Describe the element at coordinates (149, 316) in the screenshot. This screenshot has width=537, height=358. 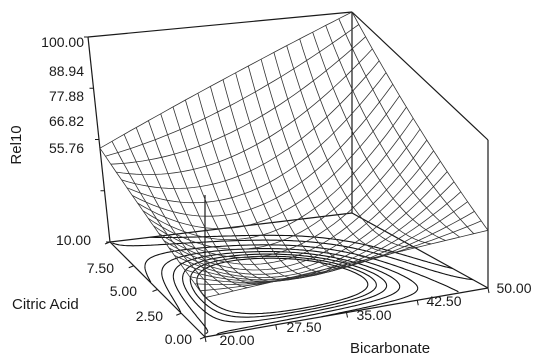
I see `y-tick-label: 2.50` at that location.